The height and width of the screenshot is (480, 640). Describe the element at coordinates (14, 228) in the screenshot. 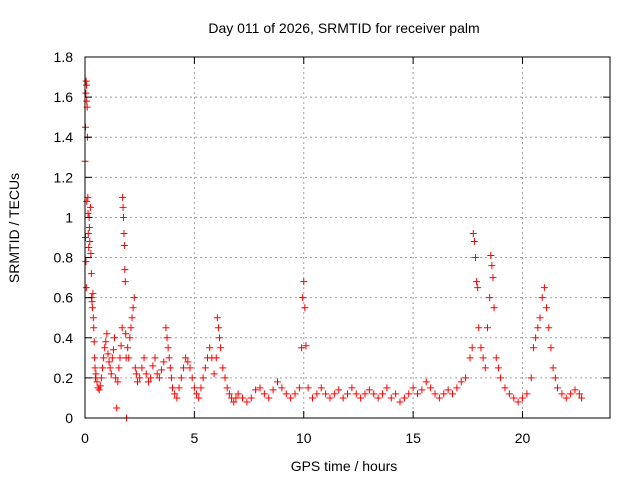

I see `y-axis-label: SRMTID / TECUs` at that location.